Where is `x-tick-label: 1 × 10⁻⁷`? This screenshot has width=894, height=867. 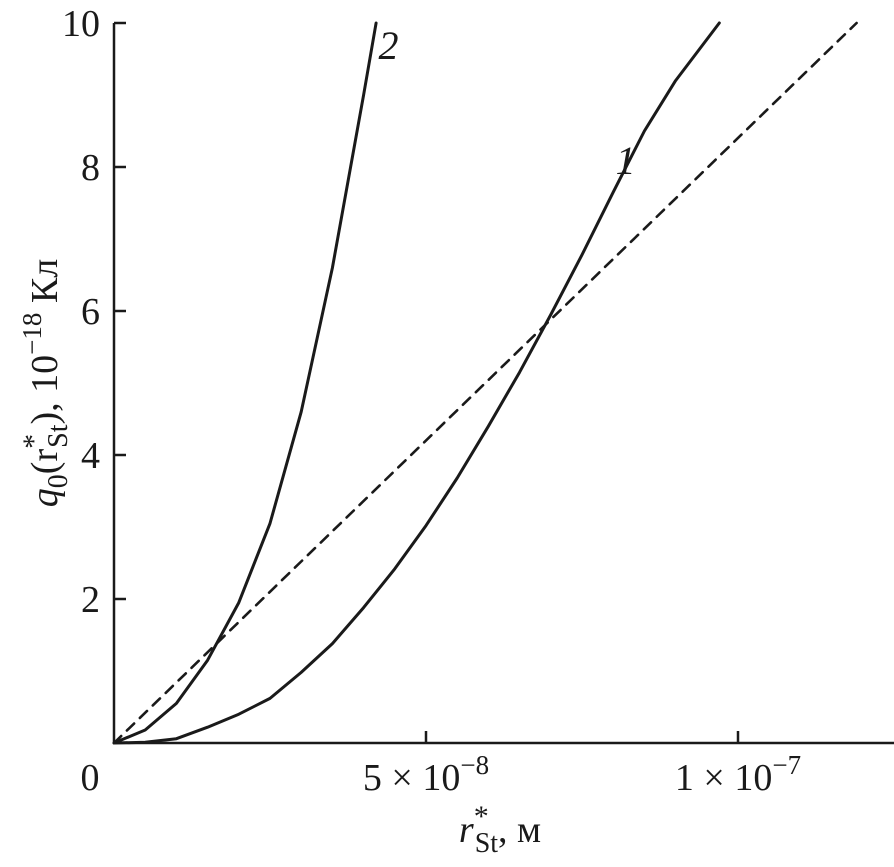
x-tick-label: 1 × 10⁻⁷ is located at coordinates (738, 774).